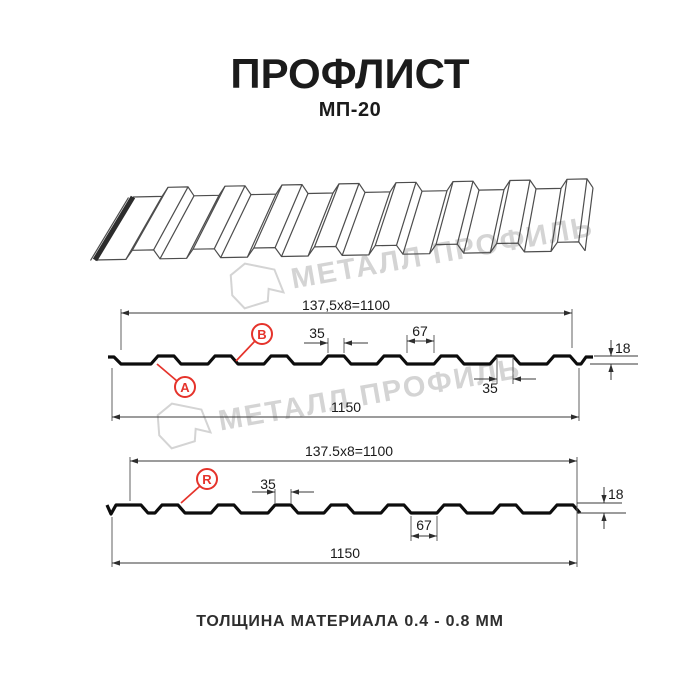 Image resolution: width=700 pixels, height=700 pixels. I want to click on dim-pitch-formula: 137,5x8=1100, so click(346, 305).